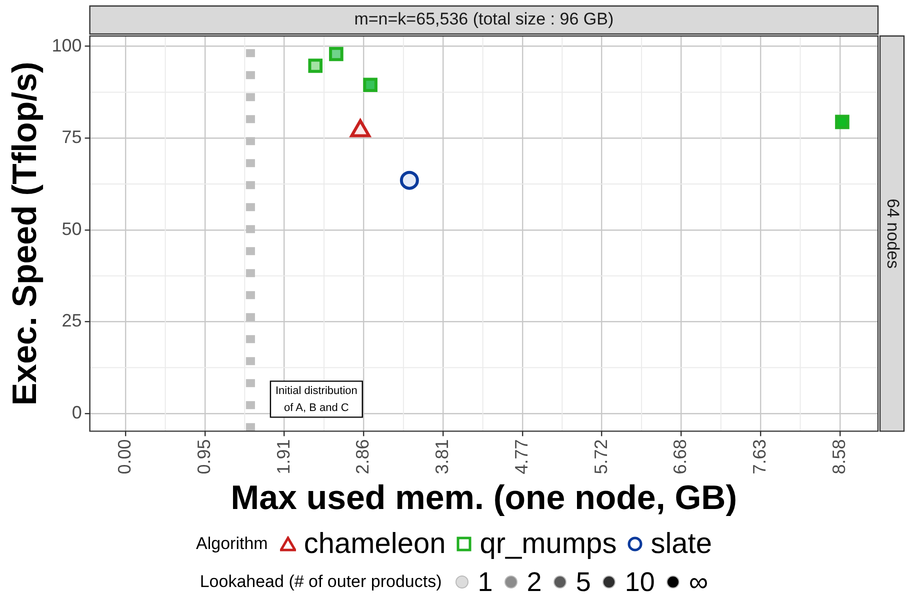 This screenshot has height=602, width=908. What do you see at coordinates (548, 544) in the screenshot?
I see `legend-label: qr_mumps` at bounding box center [548, 544].